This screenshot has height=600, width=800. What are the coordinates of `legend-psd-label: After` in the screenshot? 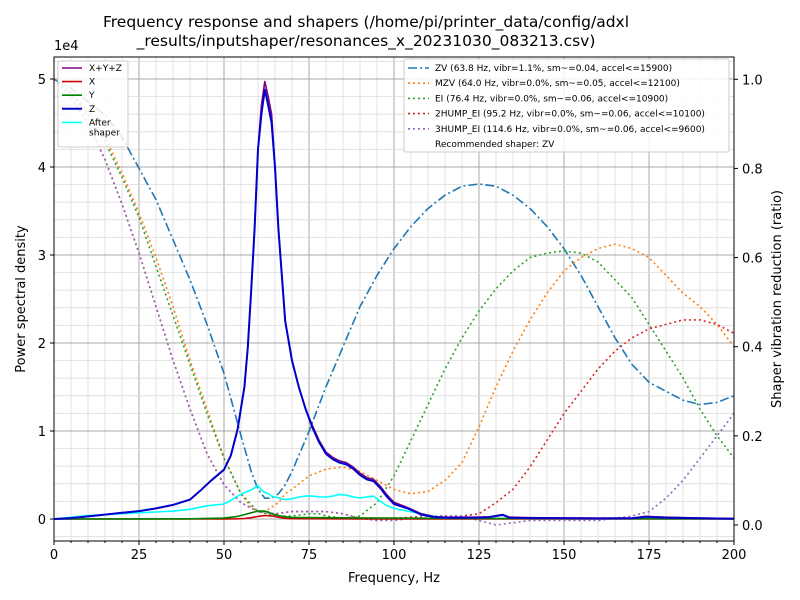 It's located at (100, 123).